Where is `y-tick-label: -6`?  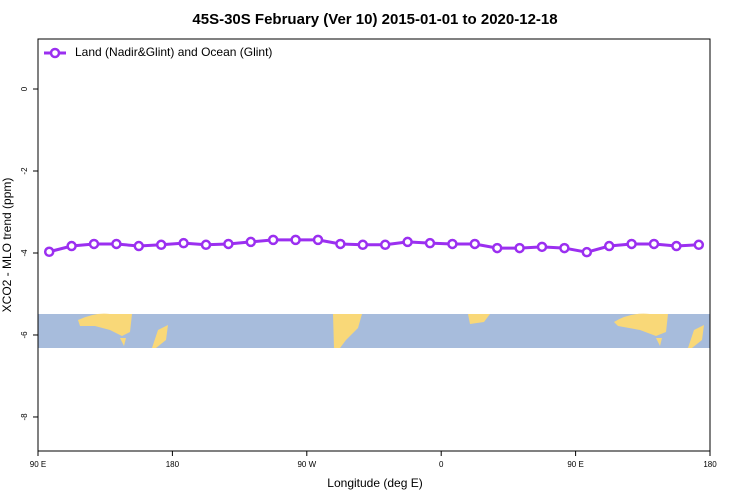
y-tick-label: -6 is located at coordinates (24, 335).